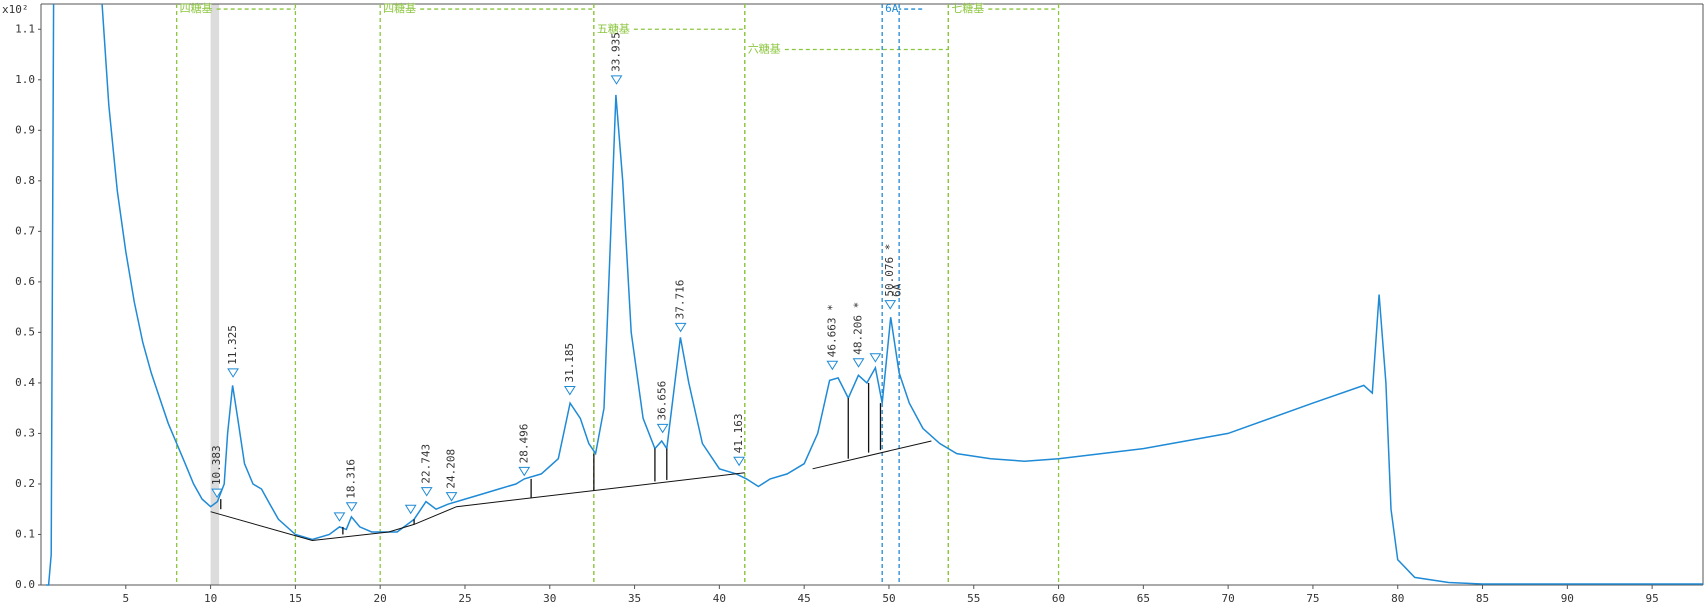 Image resolution: width=1708 pixels, height=614 pixels. Describe the element at coordinates (426, 464) in the screenshot. I see `peak-label: 22.743` at that location.